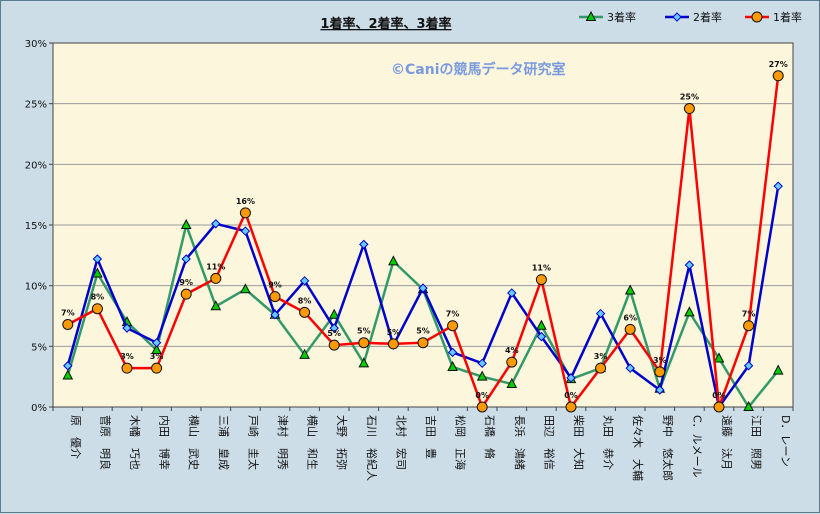 This screenshot has height=514, width=820. Describe the element at coordinates (253, 442) in the screenshot. I see `x-tick-label: 戸崎 圭太` at that location.